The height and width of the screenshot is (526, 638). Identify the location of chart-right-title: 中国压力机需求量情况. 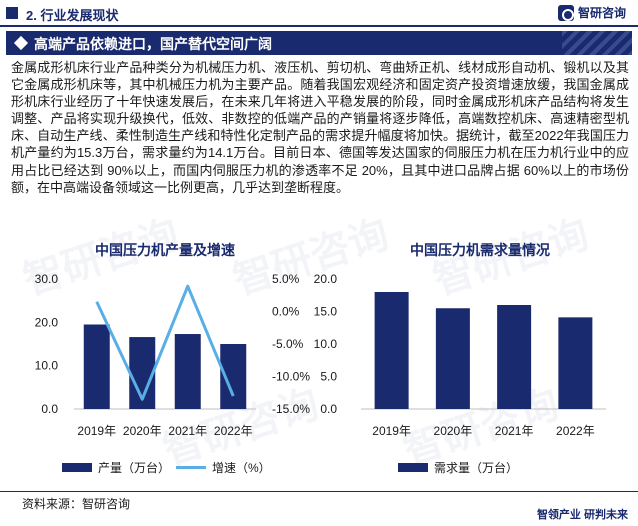
(480, 250).